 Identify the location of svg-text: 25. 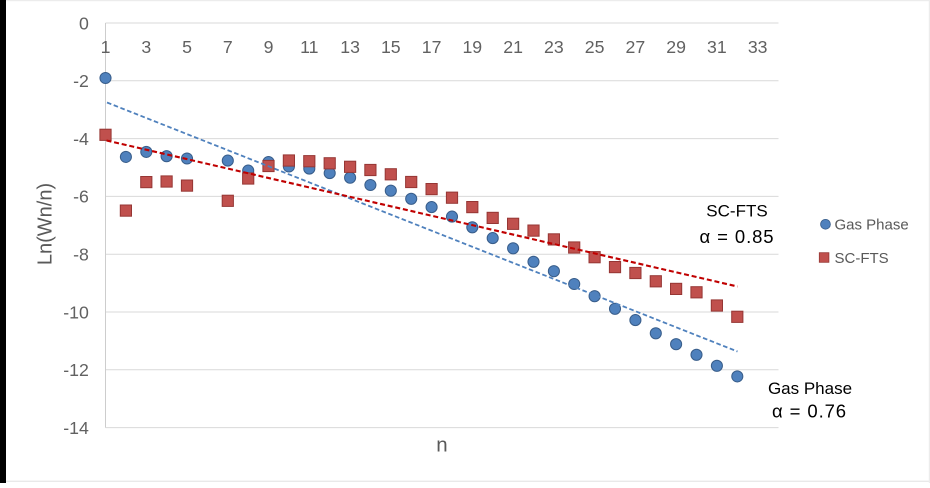
(595, 47).